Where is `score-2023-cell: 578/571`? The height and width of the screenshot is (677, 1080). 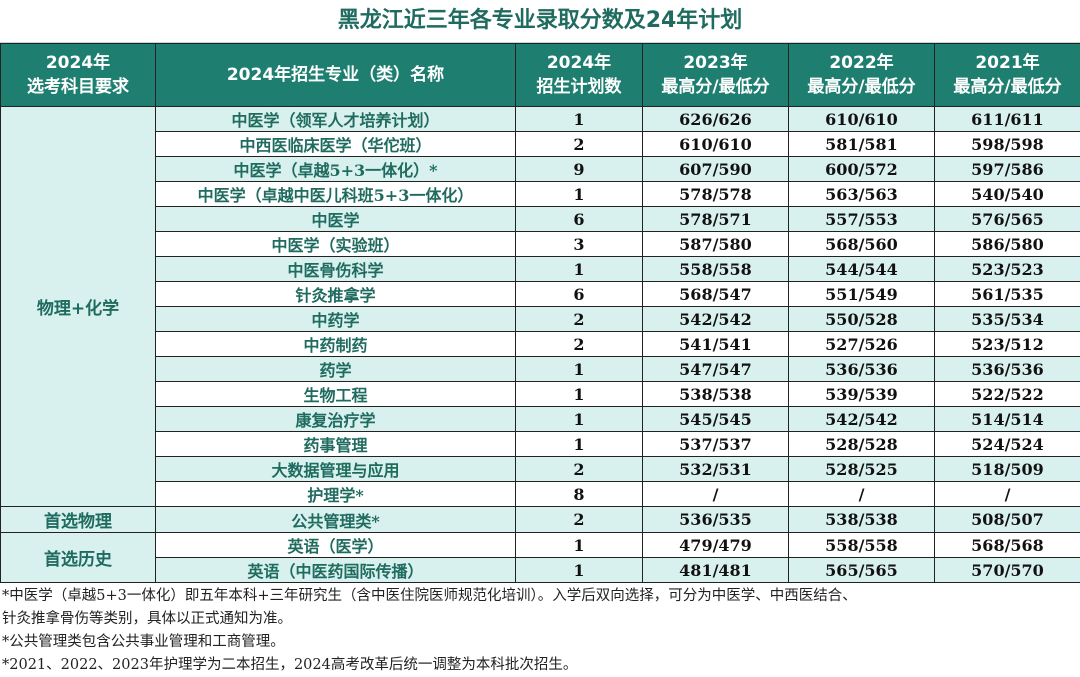 score-2023-cell: 578/571 is located at coordinates (716, 219).